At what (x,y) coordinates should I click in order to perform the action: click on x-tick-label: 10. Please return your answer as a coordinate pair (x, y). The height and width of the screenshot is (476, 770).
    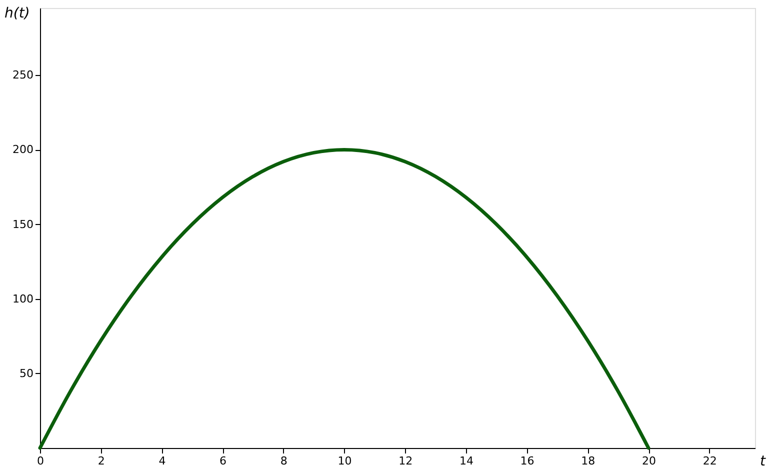
    Looking at the image, I should click on (345, 461).